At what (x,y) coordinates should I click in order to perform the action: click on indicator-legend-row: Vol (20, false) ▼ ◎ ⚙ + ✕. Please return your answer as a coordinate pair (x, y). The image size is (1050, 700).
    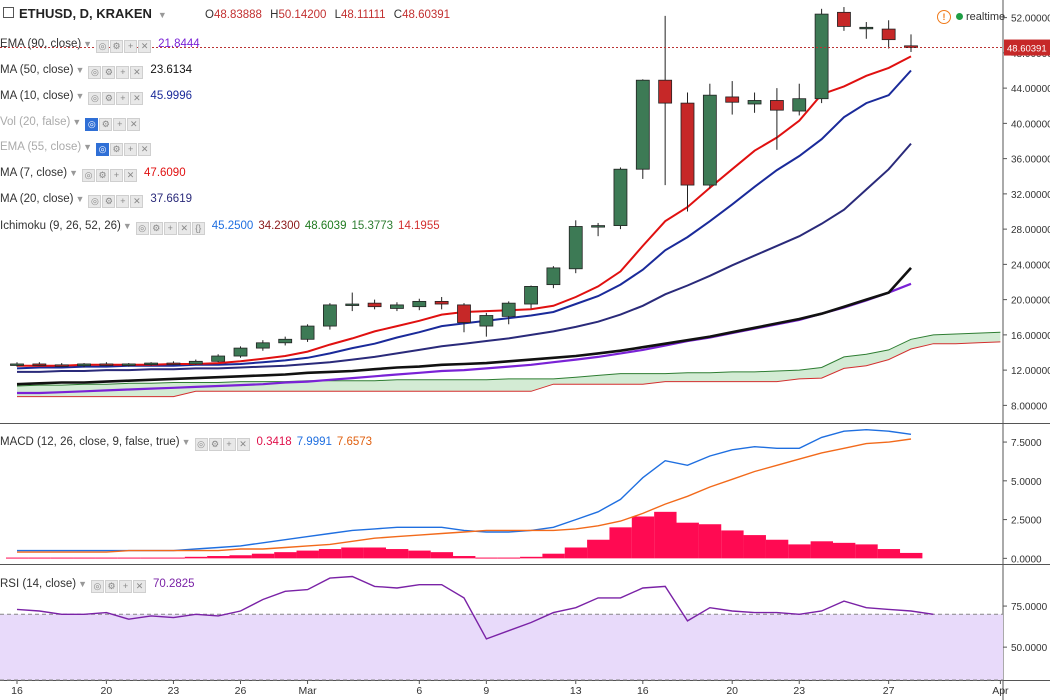
    Looking at the image, I should click on (73, 122).